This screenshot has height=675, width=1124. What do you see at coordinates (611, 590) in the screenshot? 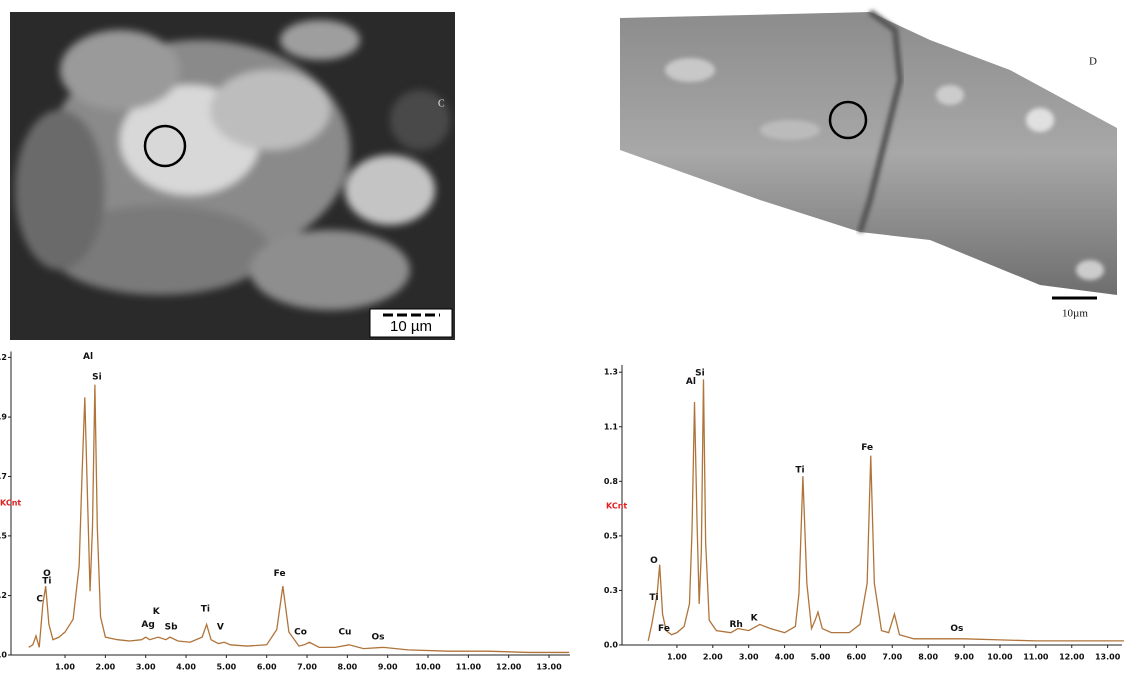
I see `y-tick-label: 0.3` at bounding box center [611, 590].